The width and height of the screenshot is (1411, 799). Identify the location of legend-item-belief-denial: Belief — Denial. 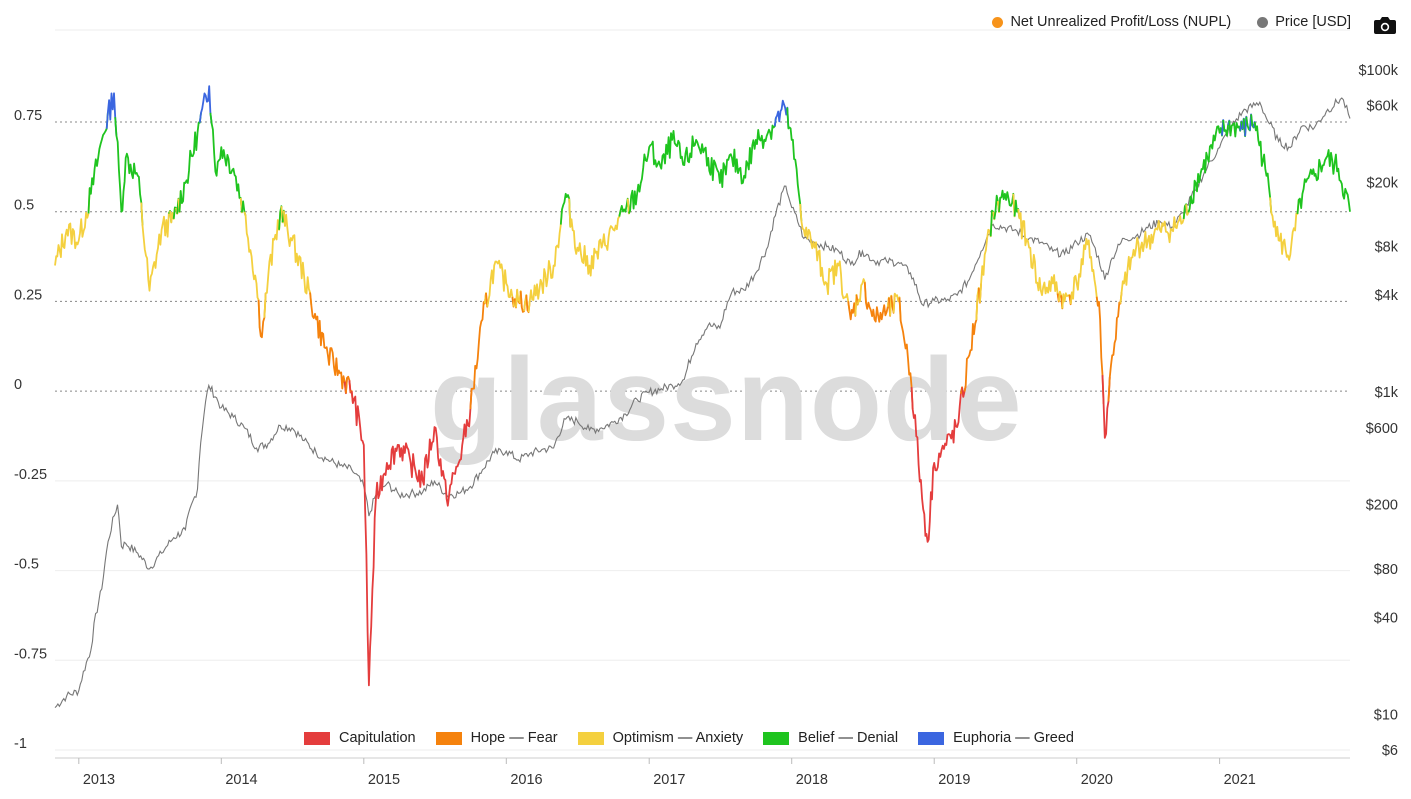
(830, 738).